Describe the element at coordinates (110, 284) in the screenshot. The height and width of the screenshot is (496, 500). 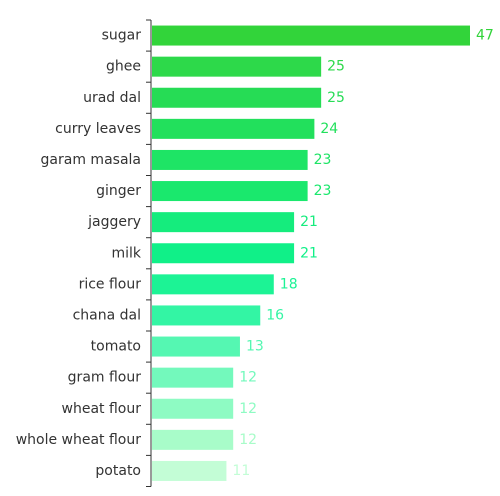
I see `category-label: rice flour` at that location.